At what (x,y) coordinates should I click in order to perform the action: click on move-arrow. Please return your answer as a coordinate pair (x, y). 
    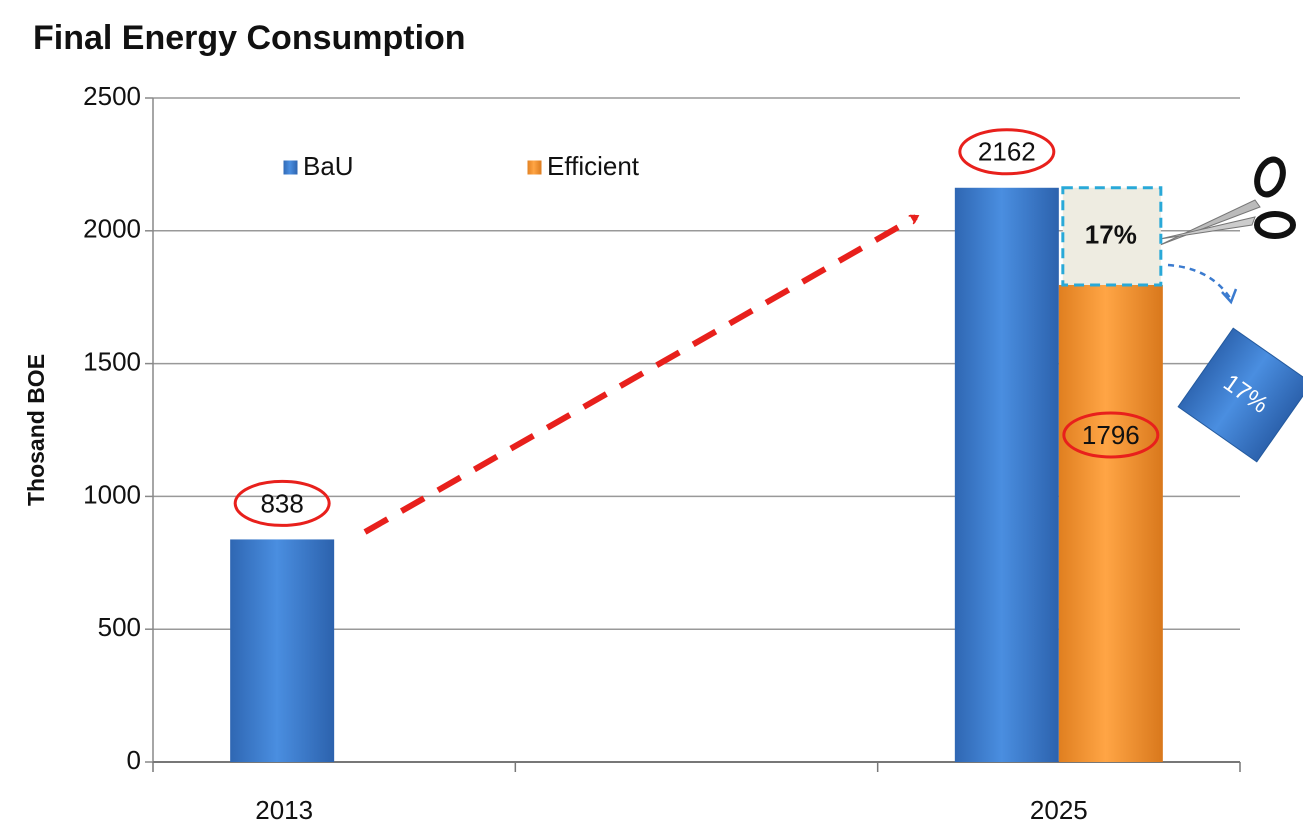
    Looking at the image, I should click on (1199, 281).